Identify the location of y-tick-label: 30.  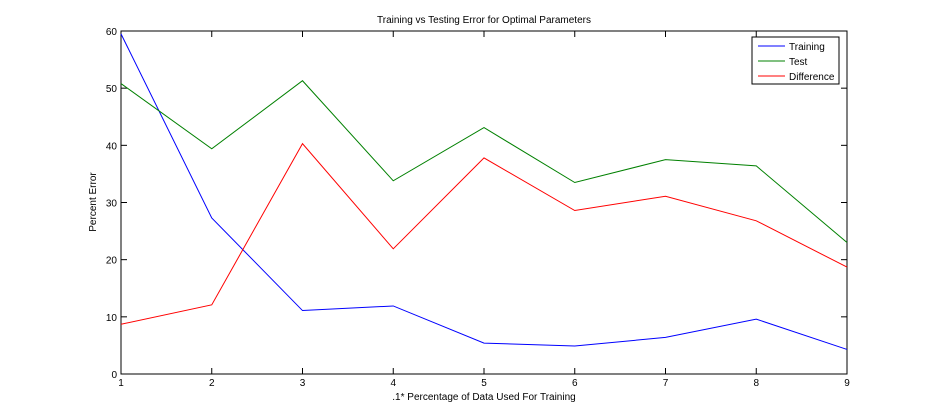
(112, 204).